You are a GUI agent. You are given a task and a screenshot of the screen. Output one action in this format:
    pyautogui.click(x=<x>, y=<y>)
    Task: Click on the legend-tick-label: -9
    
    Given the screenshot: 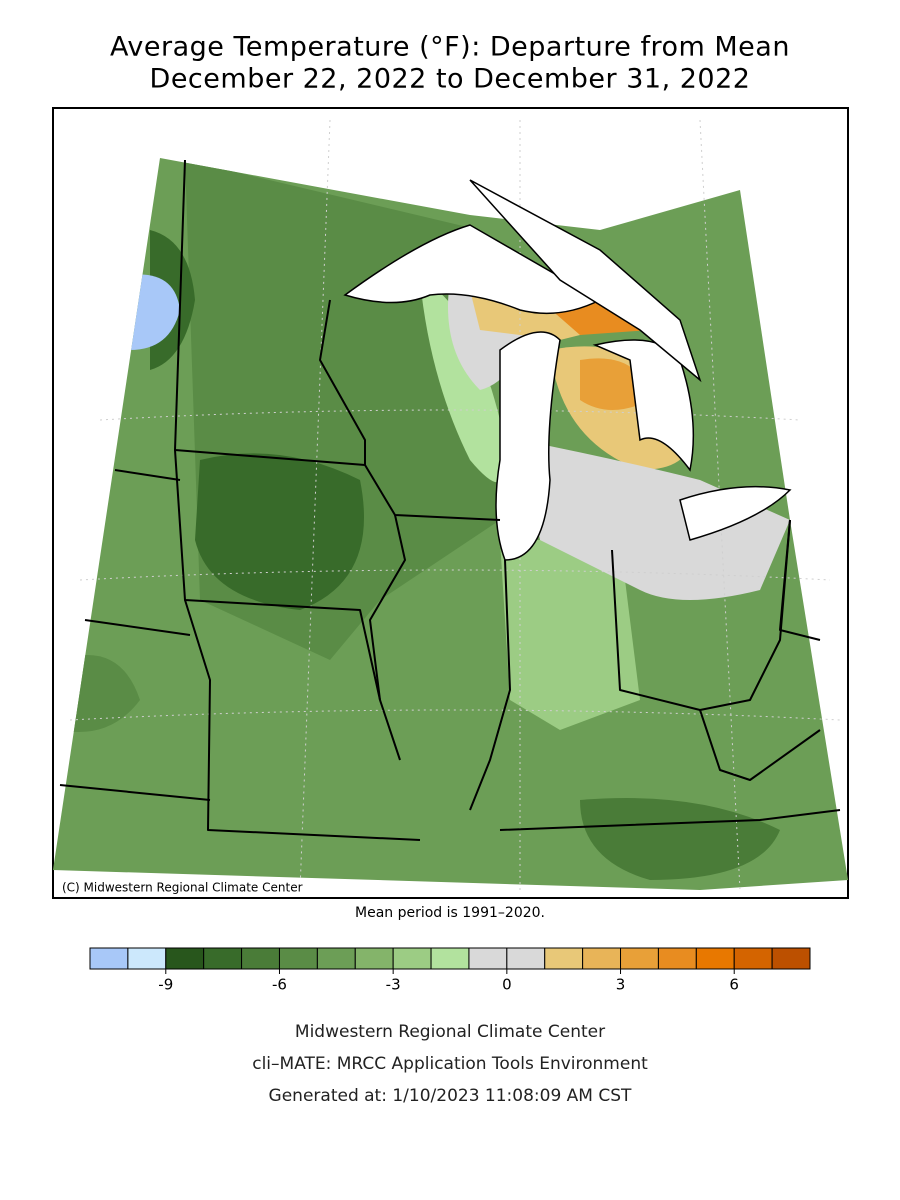 What is the action you would take?
    pyautogui.click(x=165, y=985)
    